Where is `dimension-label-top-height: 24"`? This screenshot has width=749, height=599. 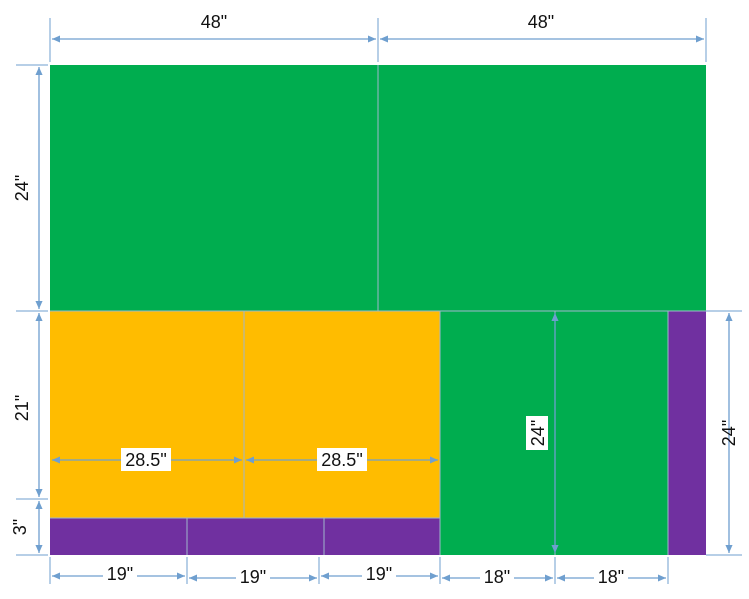
dimension-label-top-height: 24" is located at coordinates (22, 188).